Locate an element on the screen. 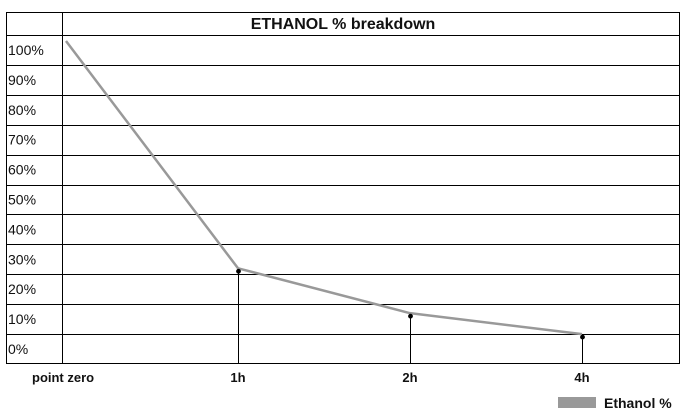 Image resolution: width=680 pixels, height=412 pixels. y-tick-label: 30% is located at coordinates (22, 259).